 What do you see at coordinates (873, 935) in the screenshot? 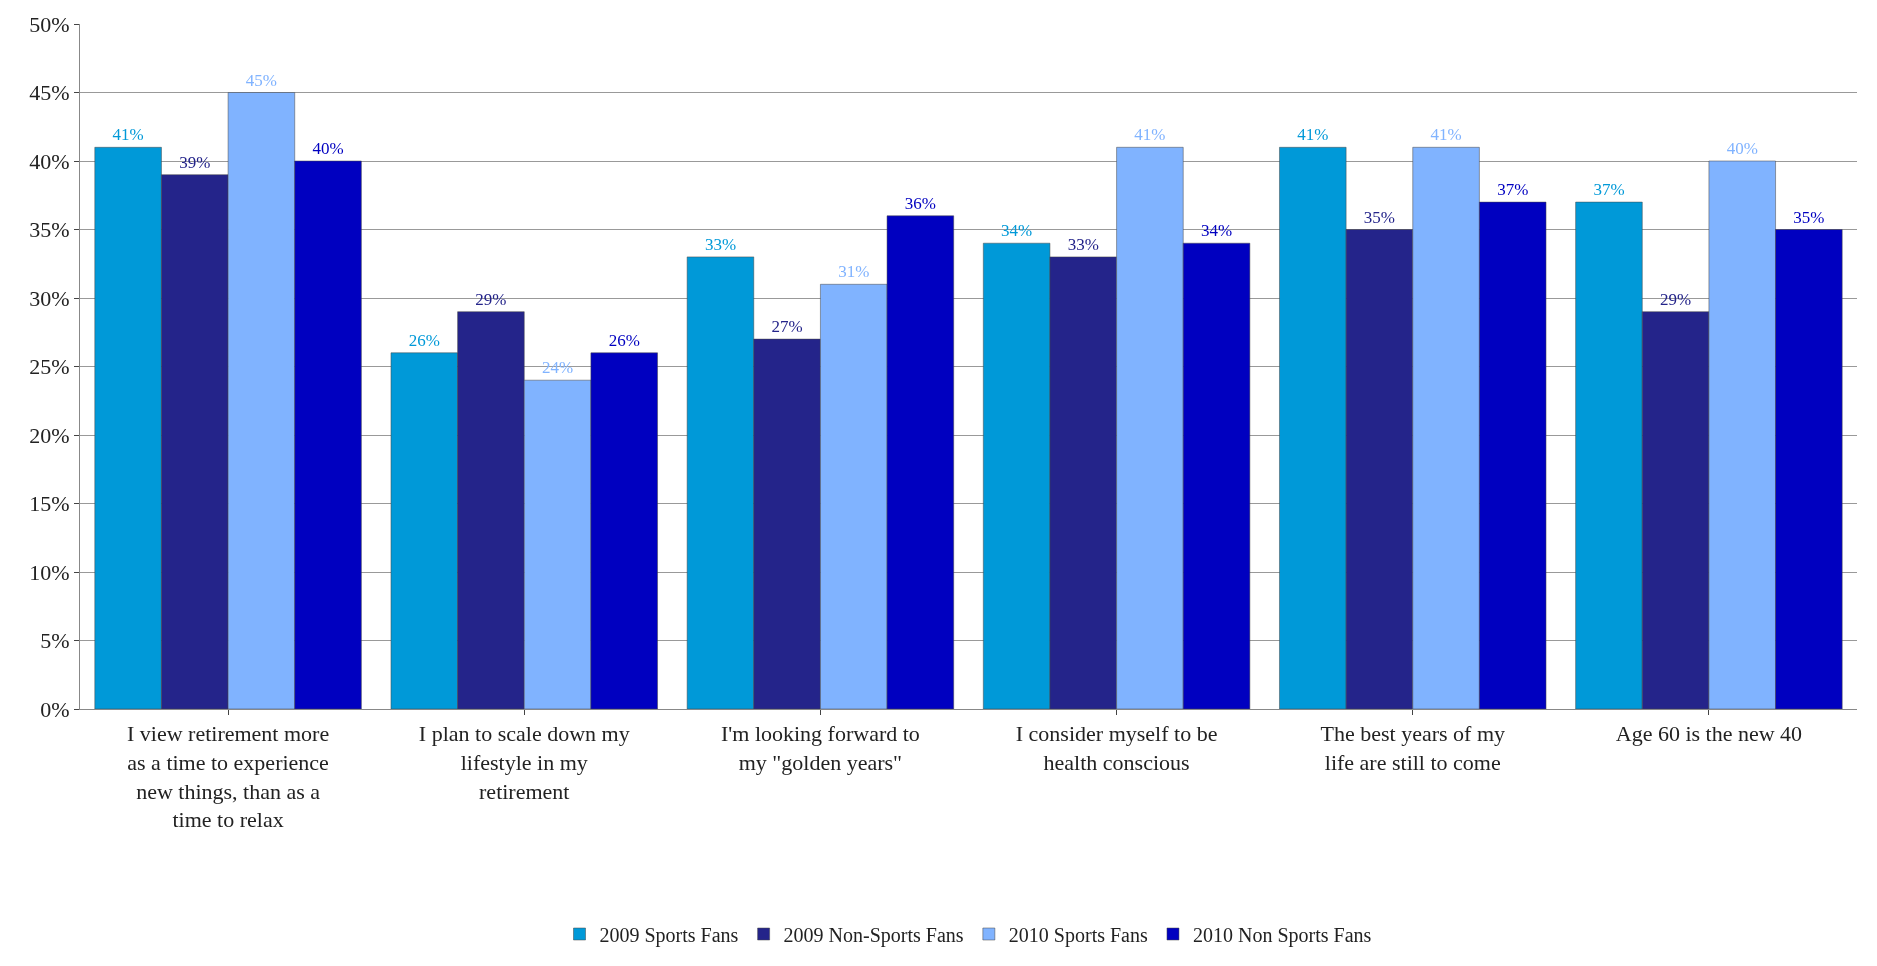
I see `legend-label: 2009 Non-Sports Fans` at bounding box center [873, 935].